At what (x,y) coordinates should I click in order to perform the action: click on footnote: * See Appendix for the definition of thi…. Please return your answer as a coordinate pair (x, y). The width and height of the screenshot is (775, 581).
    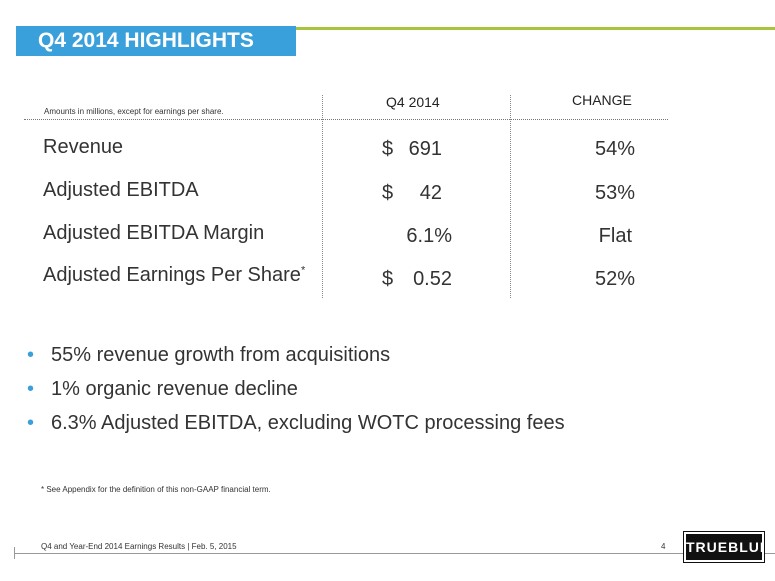
    Looking at the image, I should click on (156, 489).